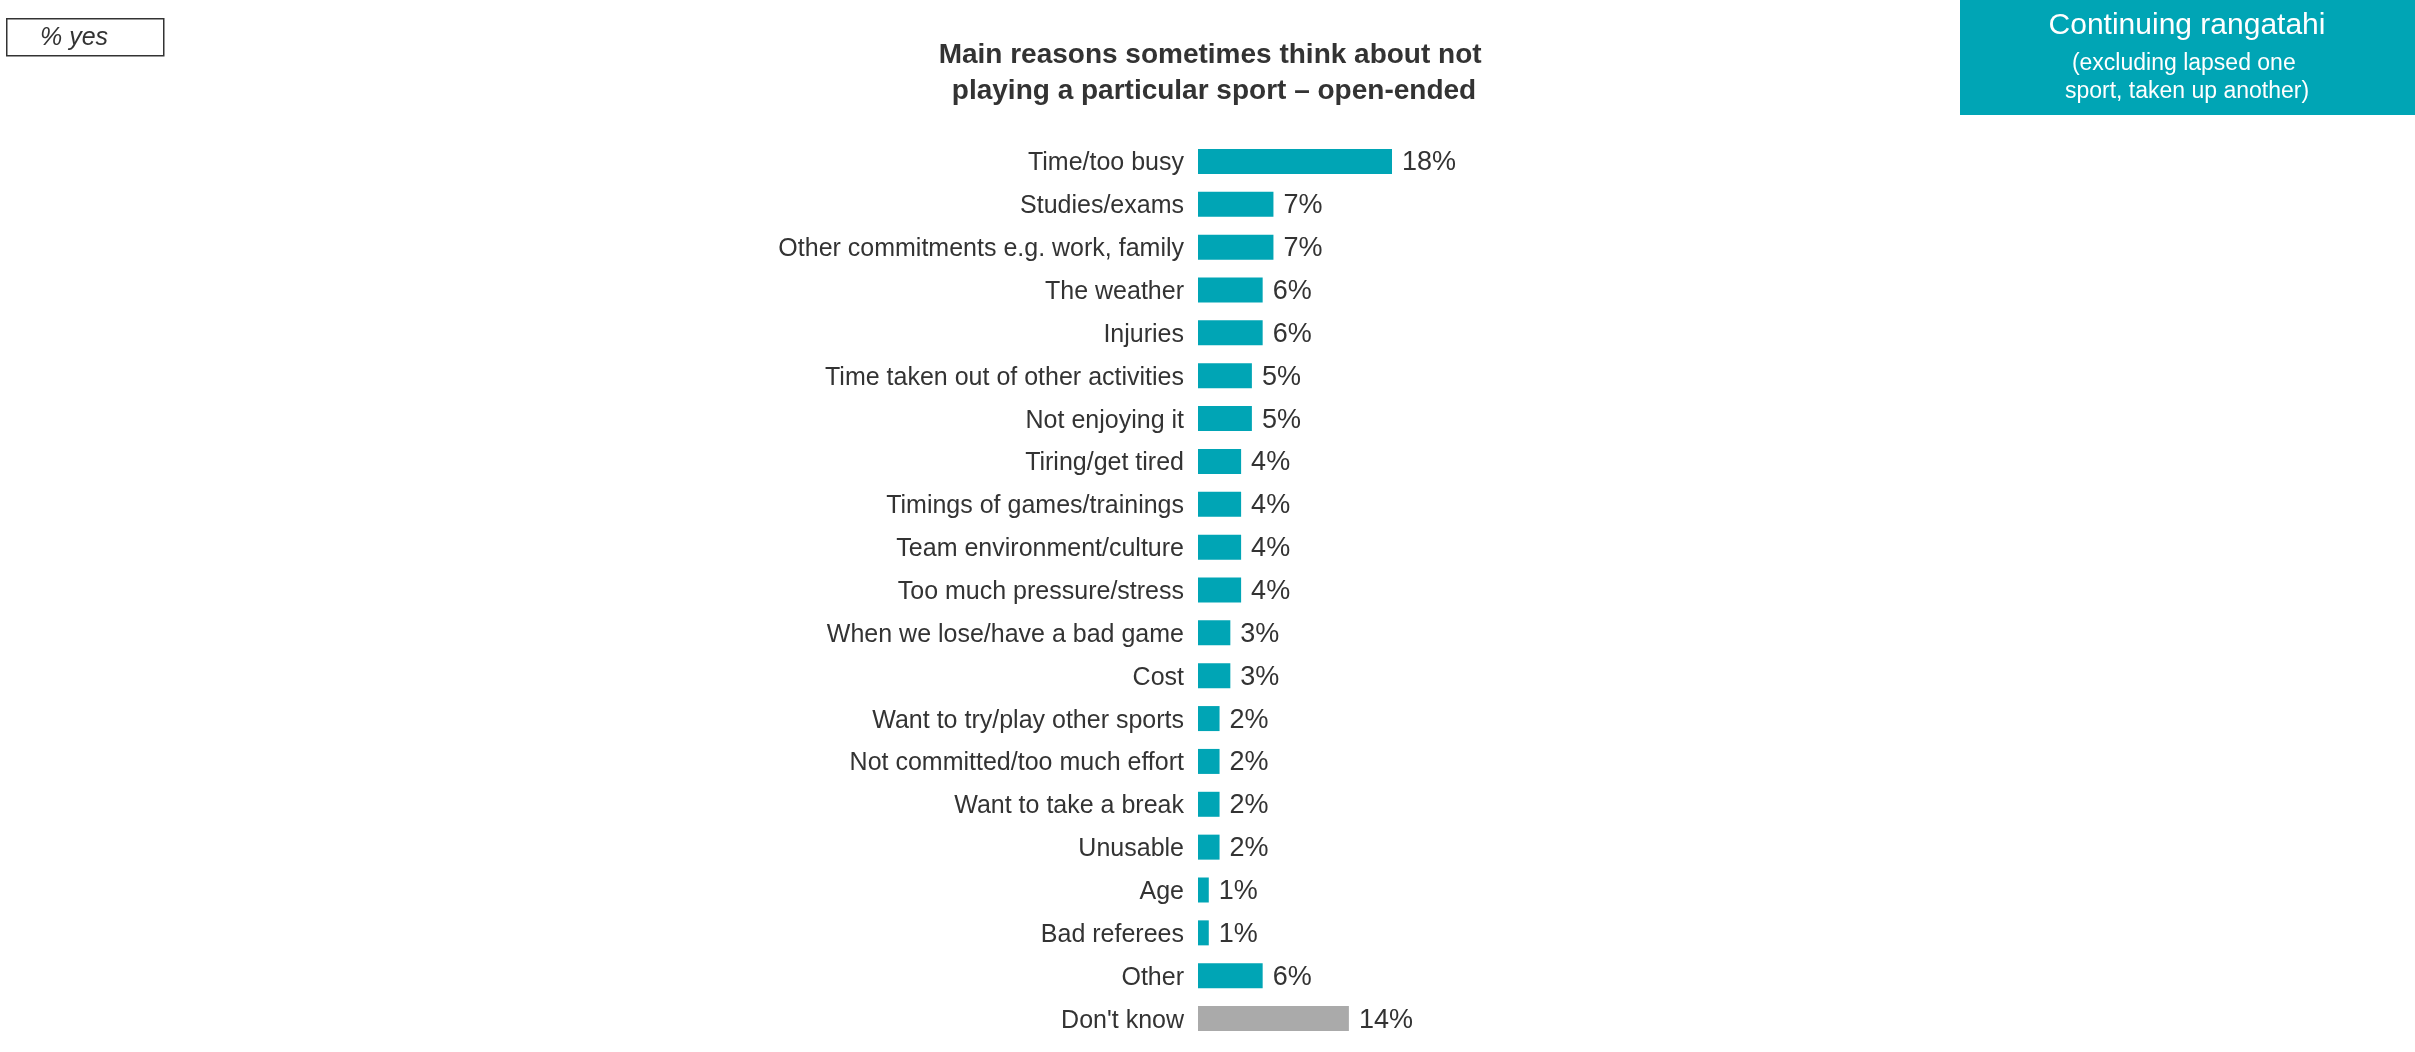 This screenshot has height=1052, width=2415. What do you see at coordinates (1040, 547) in the screenshot?
I see `y-tick-label: Team environment/culture` at bounding box center [1040, 547].